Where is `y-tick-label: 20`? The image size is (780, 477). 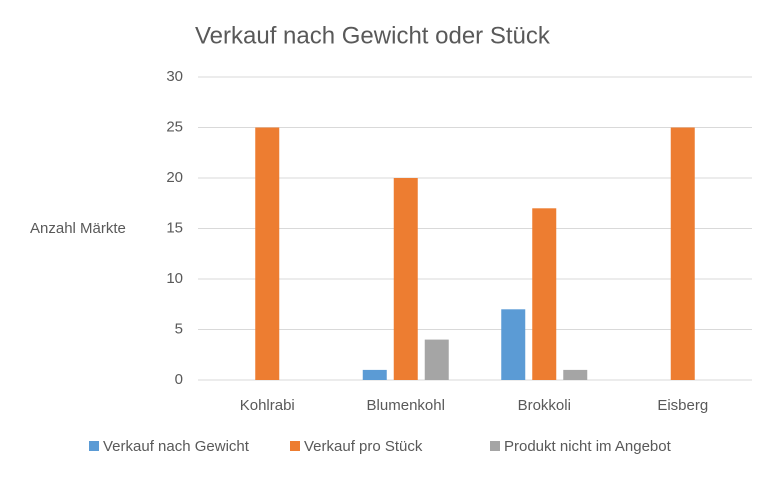 y-tick-label: 20 is located at coordinates (174, 177).